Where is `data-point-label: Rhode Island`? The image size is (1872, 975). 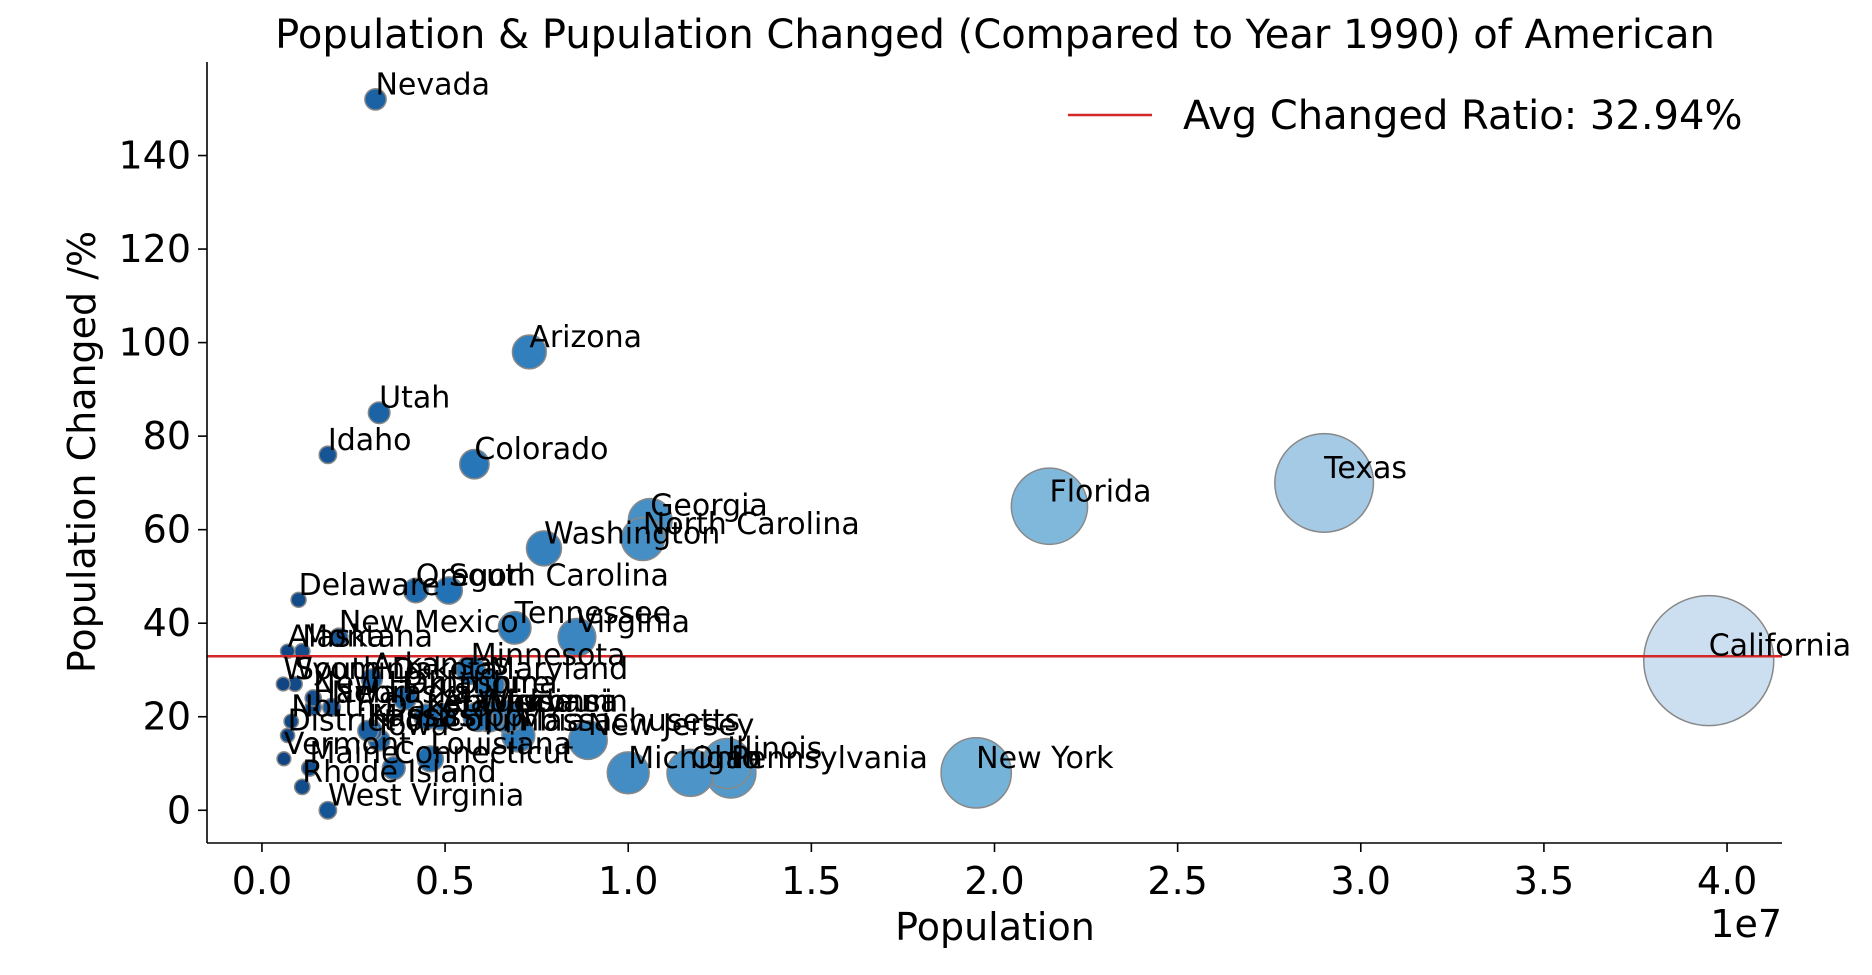
data-point-label: Rhode Island is located at coordinates (399, 772).